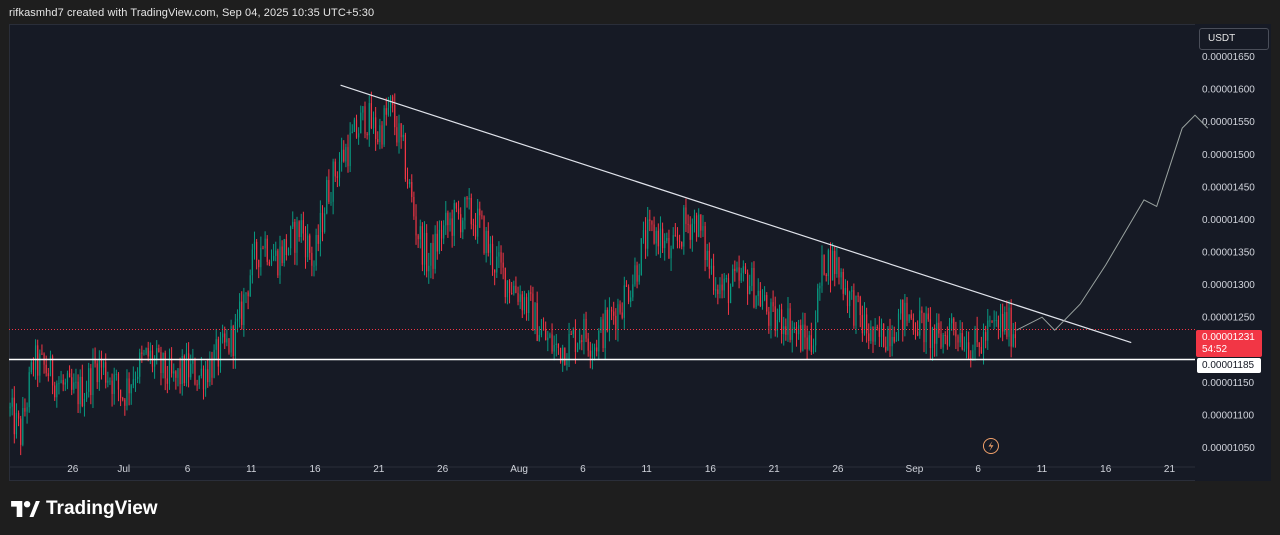 The height and width of the screenshot is (535, 1280). What do you see at coordinates (84, 509) in the screenshot?
I see `tradingview-brand: TradingView` at bounding box center [84, 509].